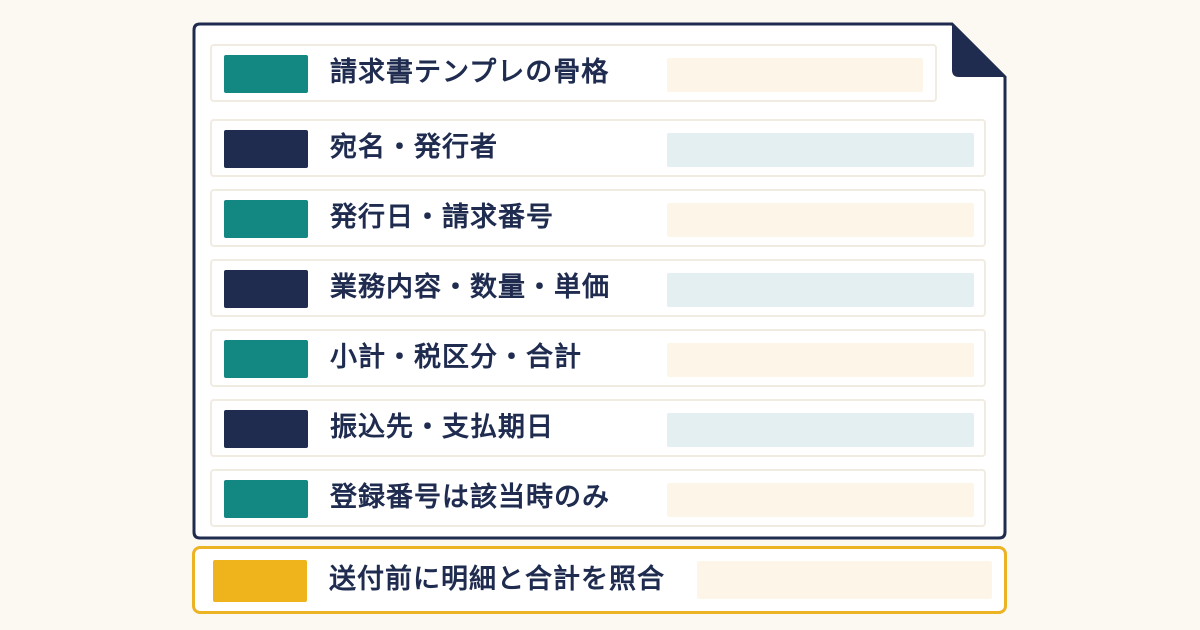 This screenshot has width=1200, height=630. I want to click on row-label: 登録番号は該当時のみ, so click(470, 497).